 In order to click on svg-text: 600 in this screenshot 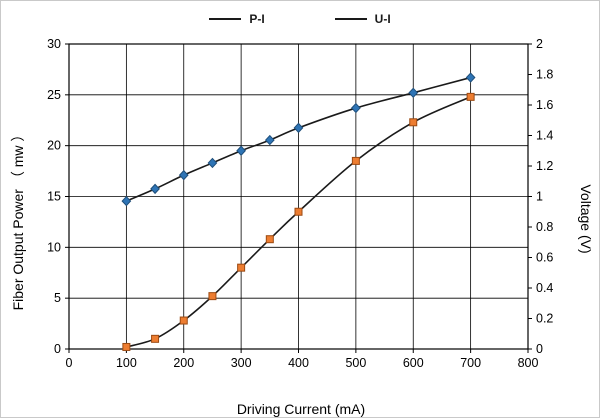, I will do `click(413, 363)`.